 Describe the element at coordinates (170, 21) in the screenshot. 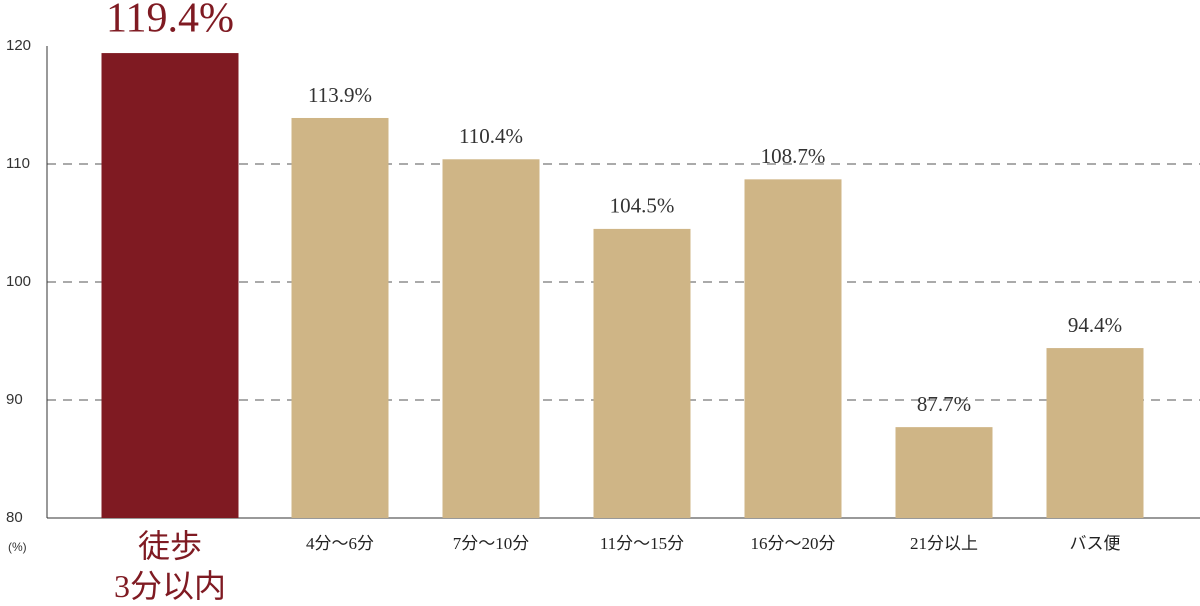

I see `value-label: 119.4%` at that location.